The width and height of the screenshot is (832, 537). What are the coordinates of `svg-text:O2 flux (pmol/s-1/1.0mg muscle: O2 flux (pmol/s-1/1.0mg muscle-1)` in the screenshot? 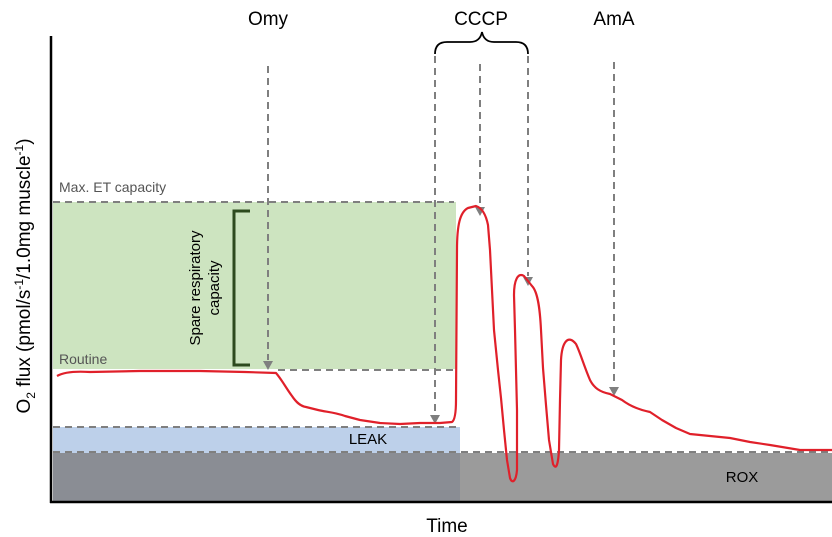 It's located at (25, 275).